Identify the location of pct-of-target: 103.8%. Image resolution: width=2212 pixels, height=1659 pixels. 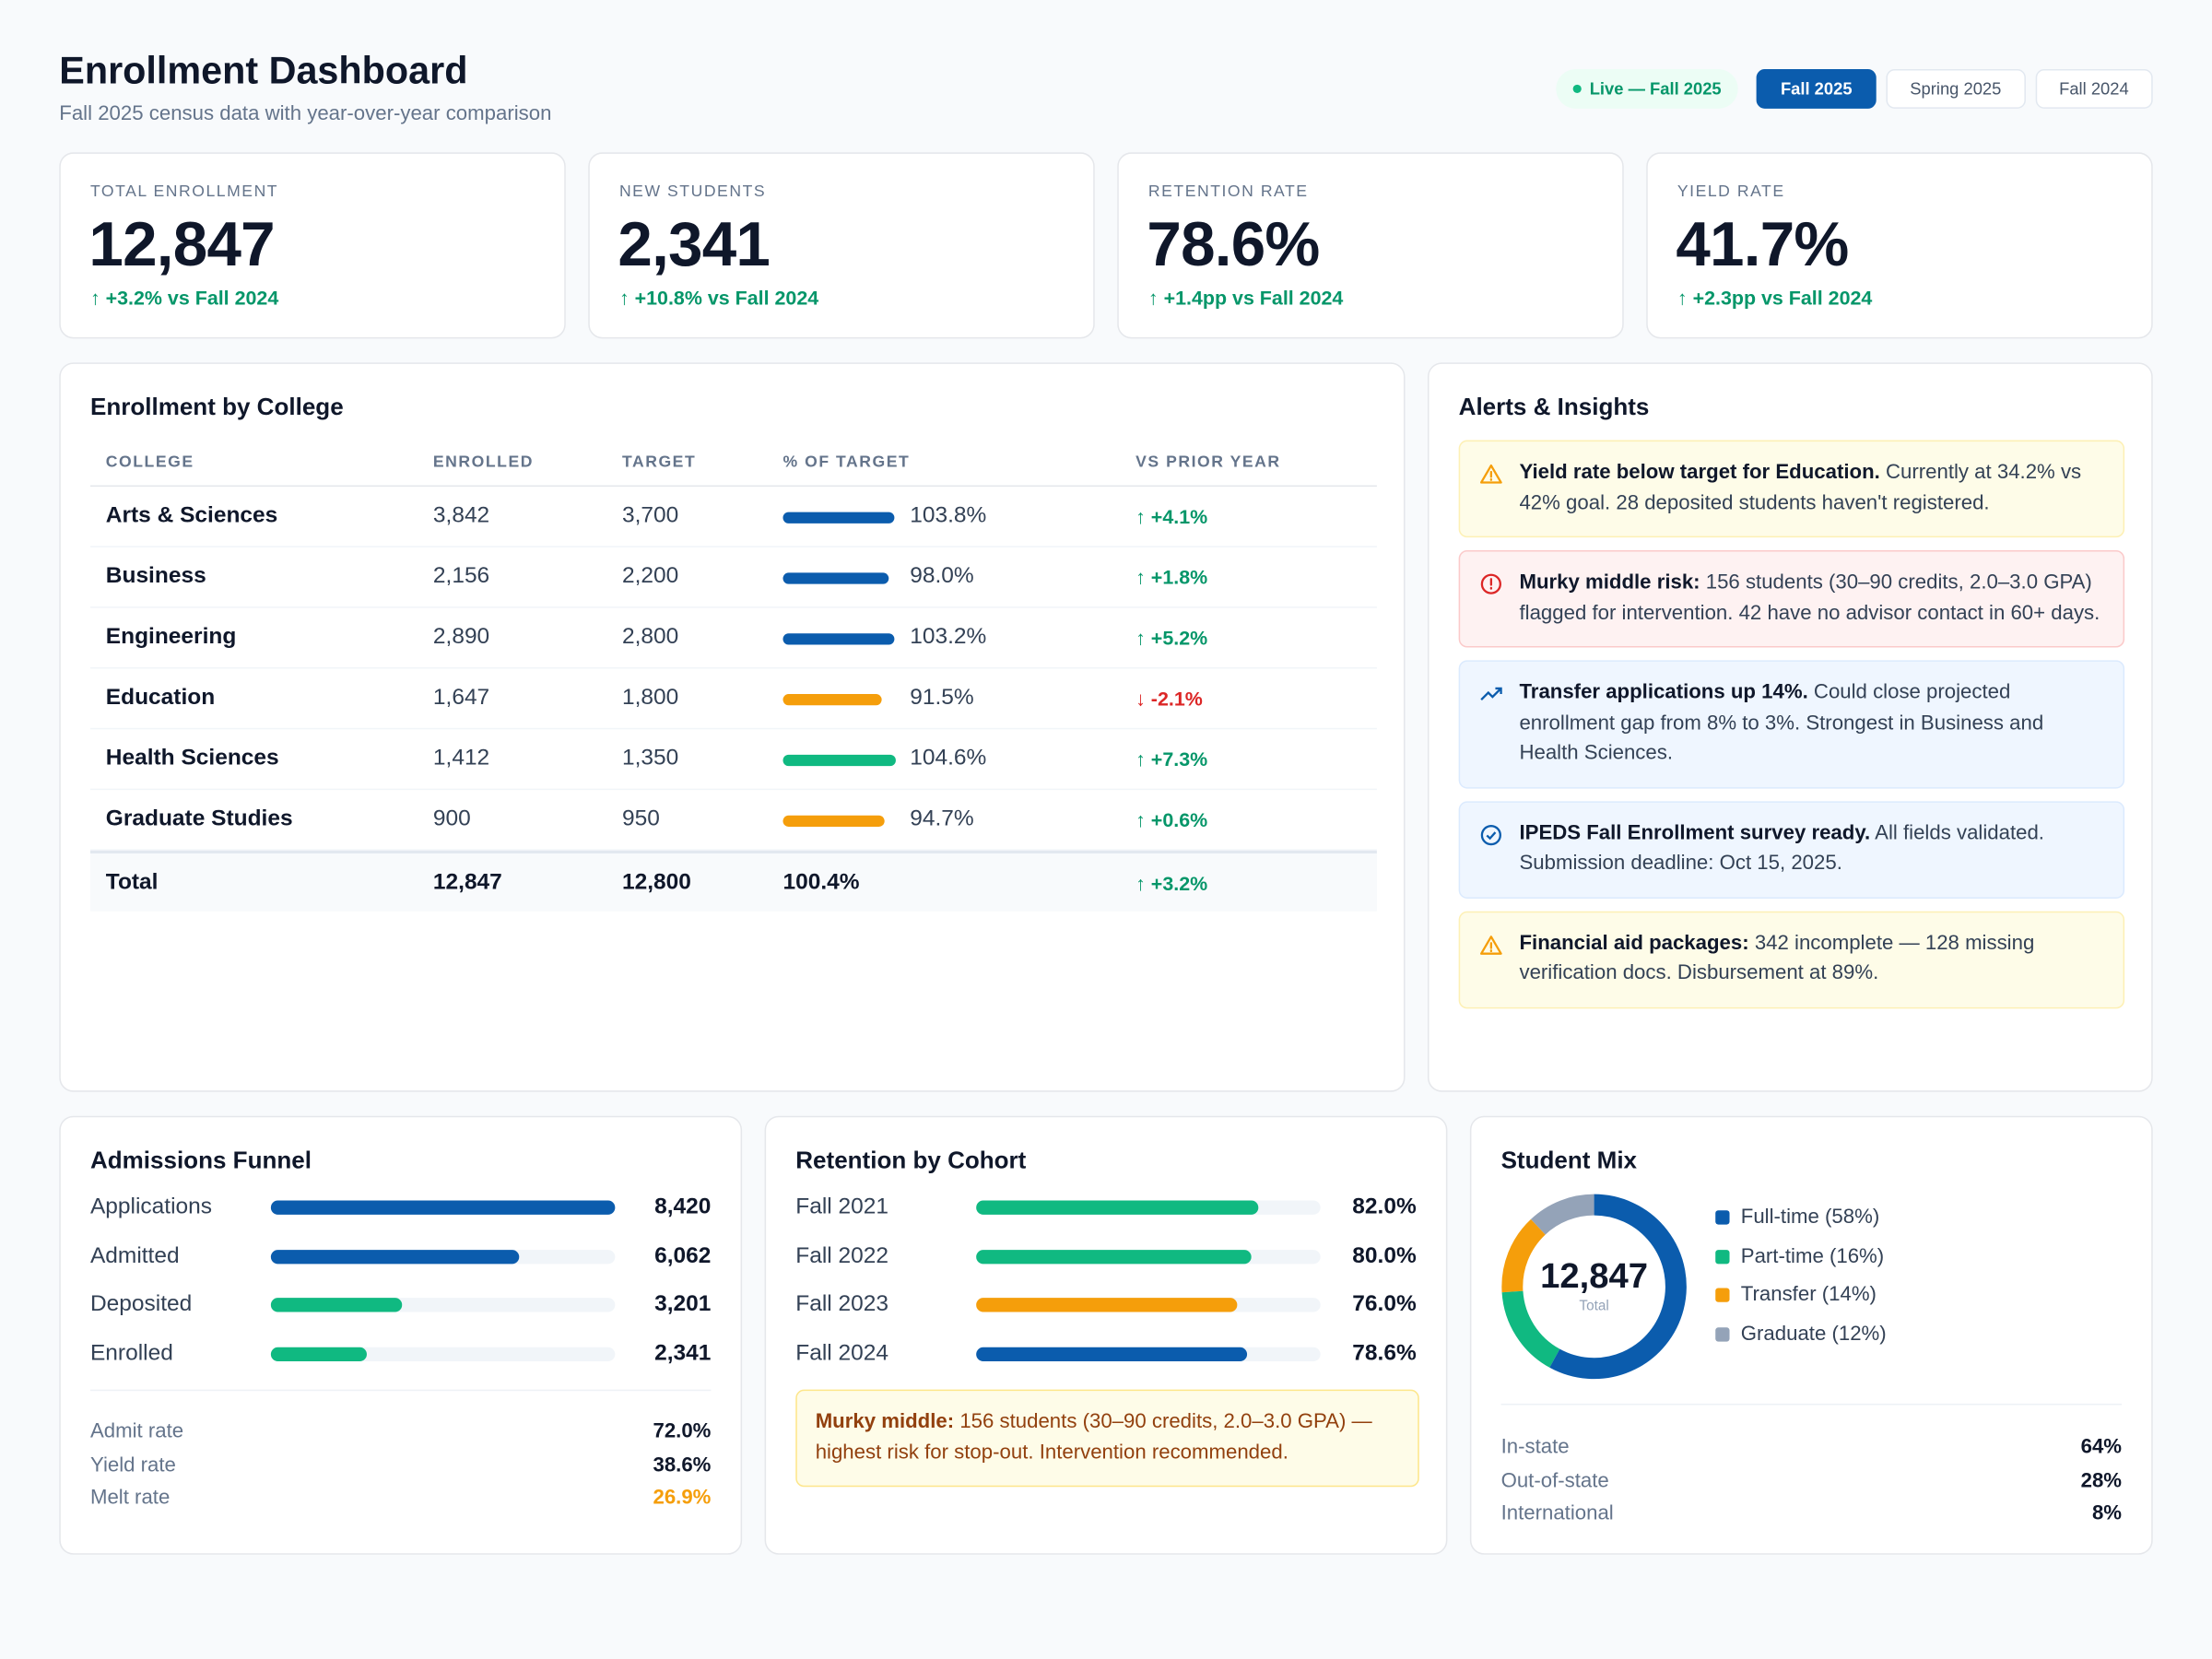
(948, 515).